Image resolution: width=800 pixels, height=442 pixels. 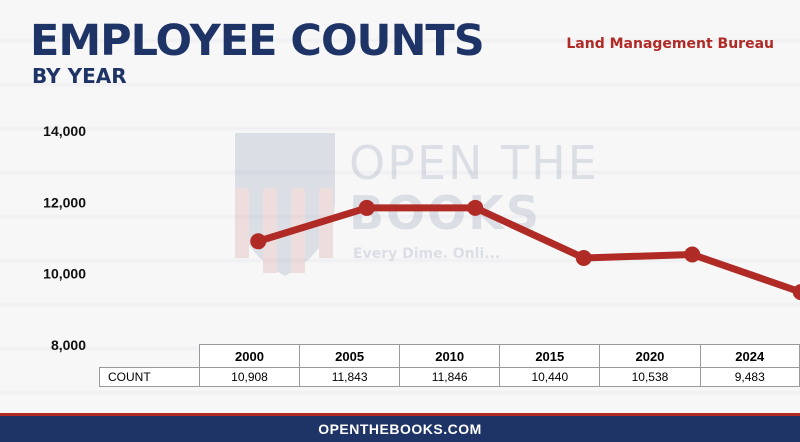 I want to click on y-tick-label: 12,000, so click(x=64, y=202).